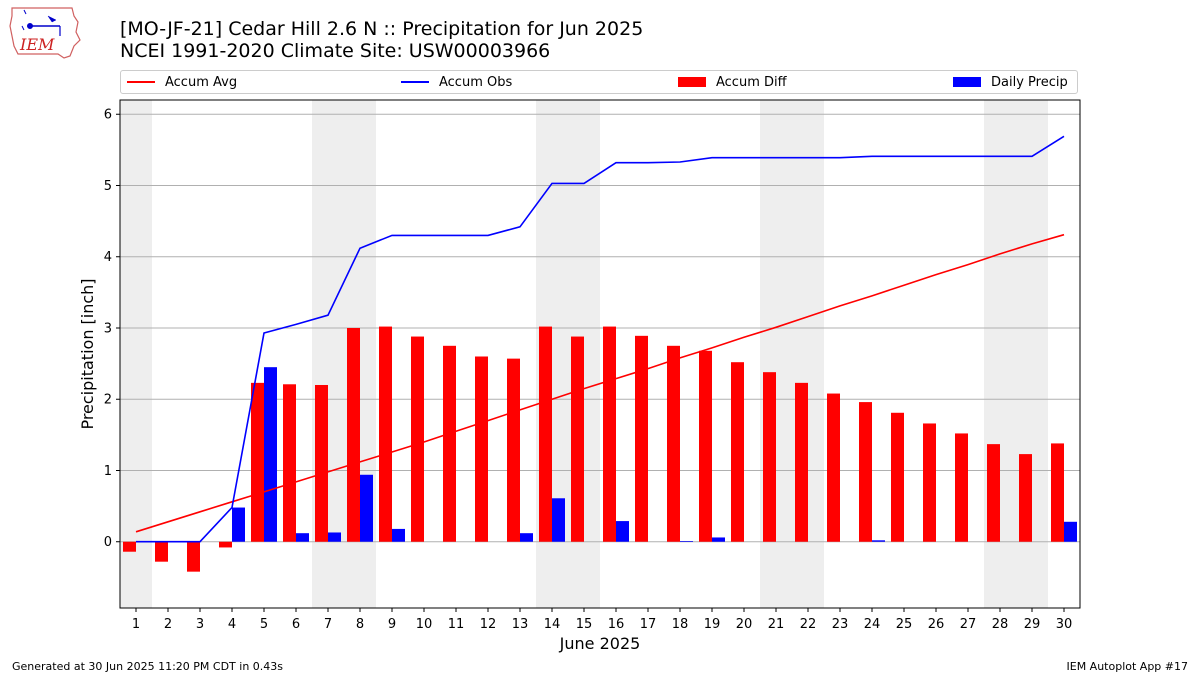 The width and height of the screenshot is (1200, 675). I want to click on x-tick-label: 21, so click(776, 624).